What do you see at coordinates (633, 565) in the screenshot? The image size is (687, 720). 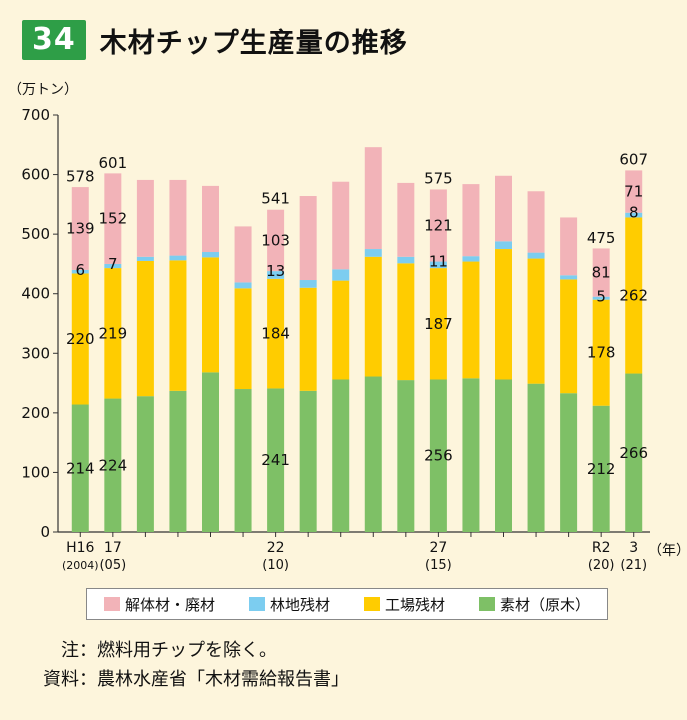 I see `x-tick-sublabel: (21)` at bounding box center [633, 565].